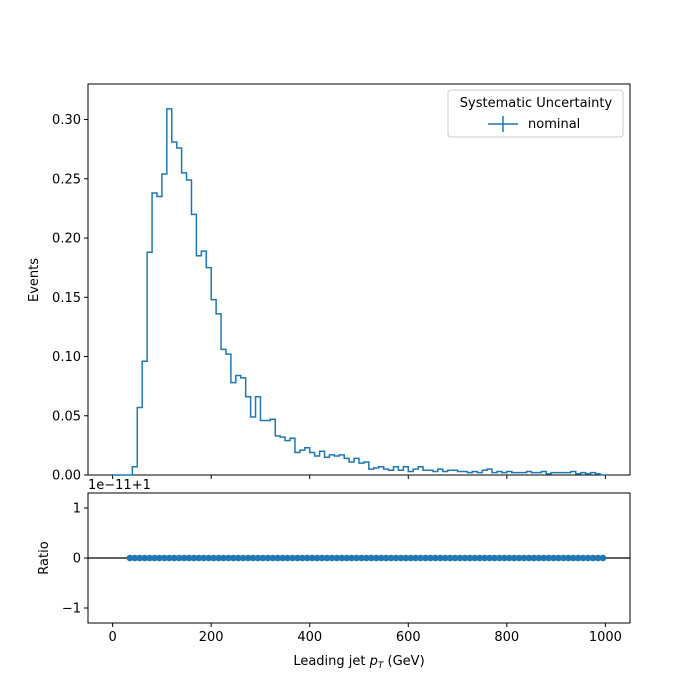  What do you see at coordinates (112, 637) in the screenshot?
I see `ratio-x-tick-label: 0` at bounding box center [112, 637].